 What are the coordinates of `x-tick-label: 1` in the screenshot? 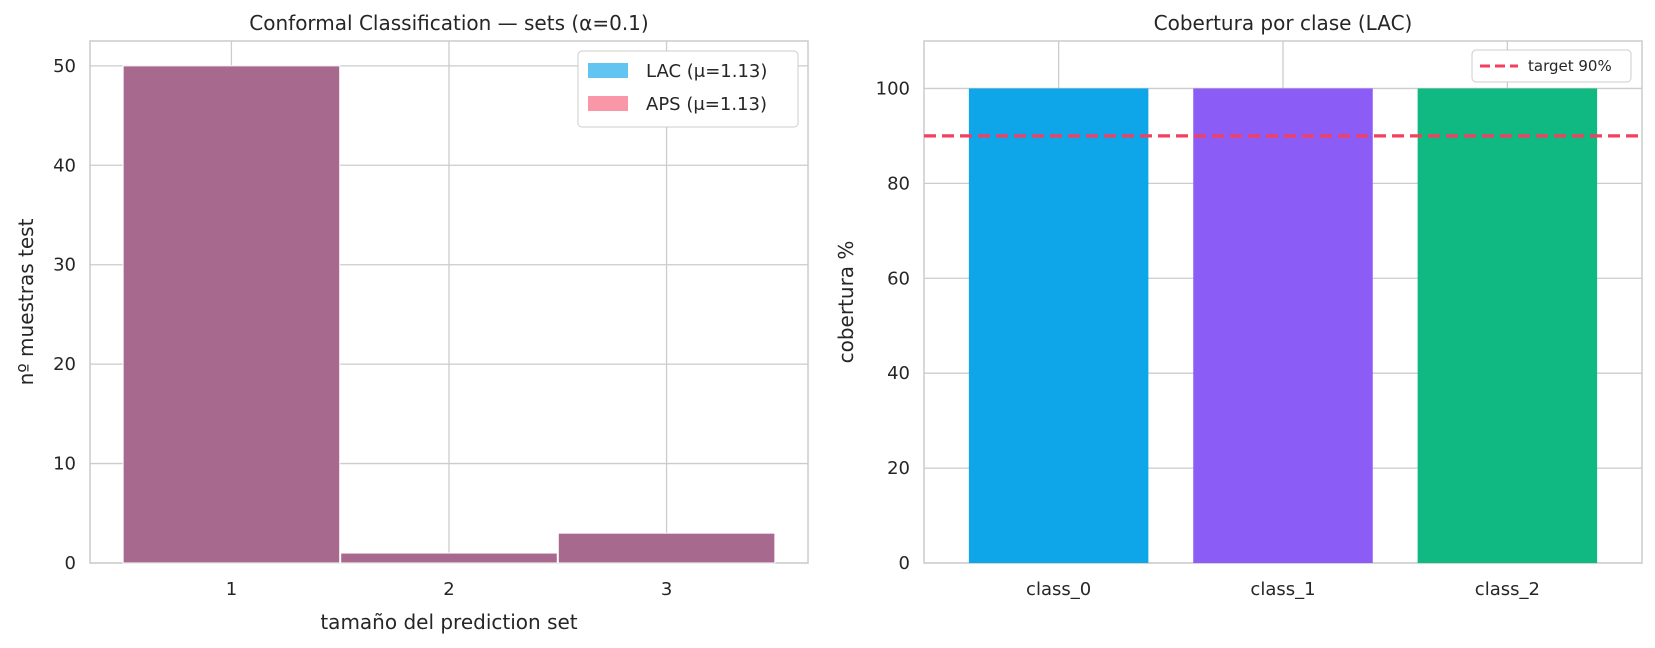 It's located at (231, 589).